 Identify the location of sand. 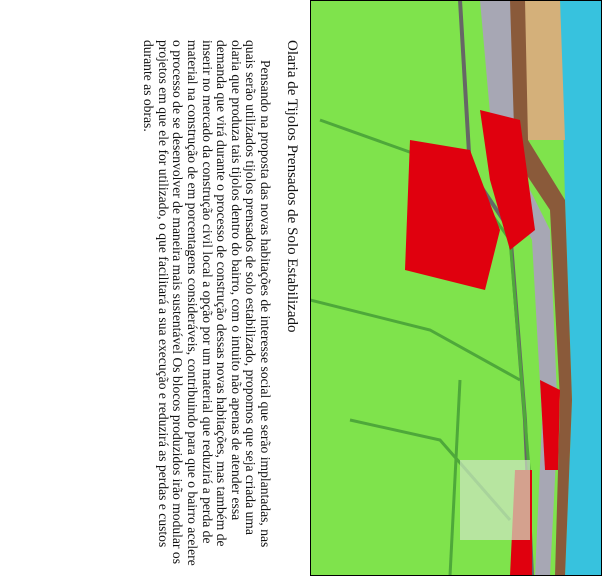
(542, 70).